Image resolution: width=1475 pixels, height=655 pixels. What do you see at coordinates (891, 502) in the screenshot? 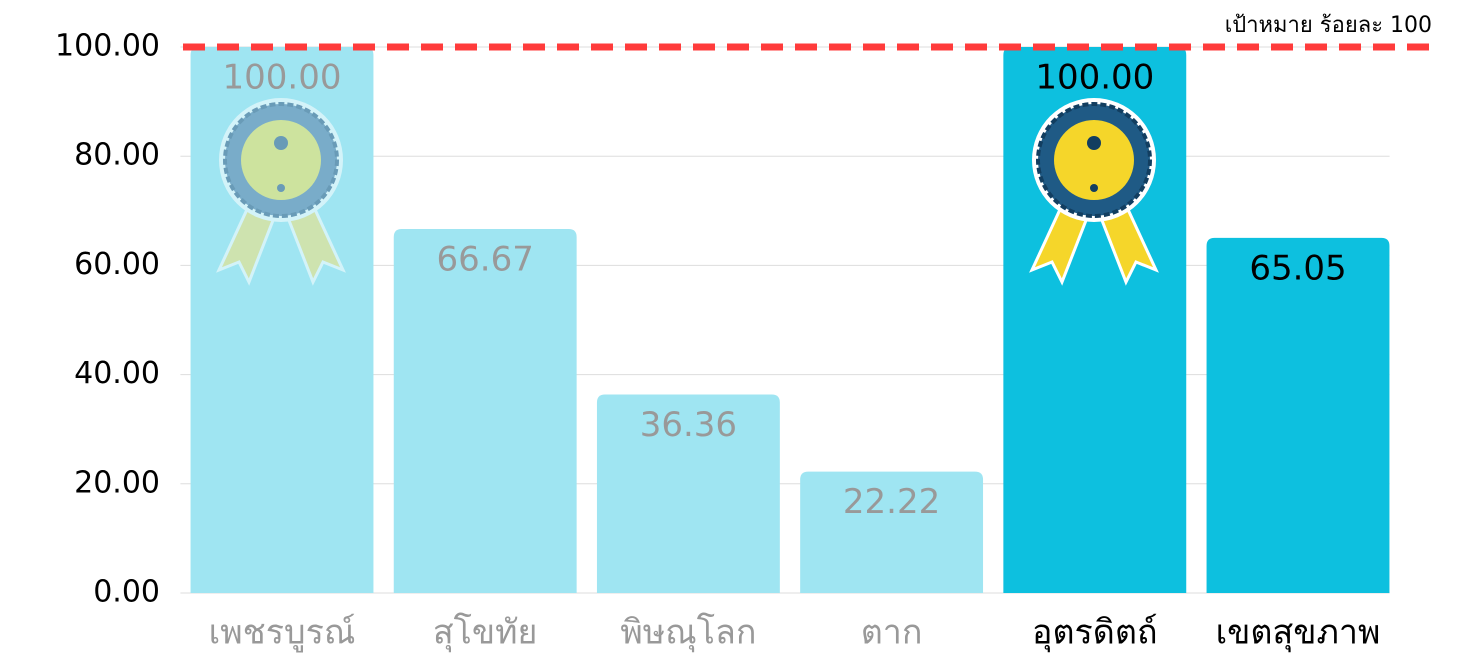
I see `value-label: 22.22` at bounding box center [891, 502].